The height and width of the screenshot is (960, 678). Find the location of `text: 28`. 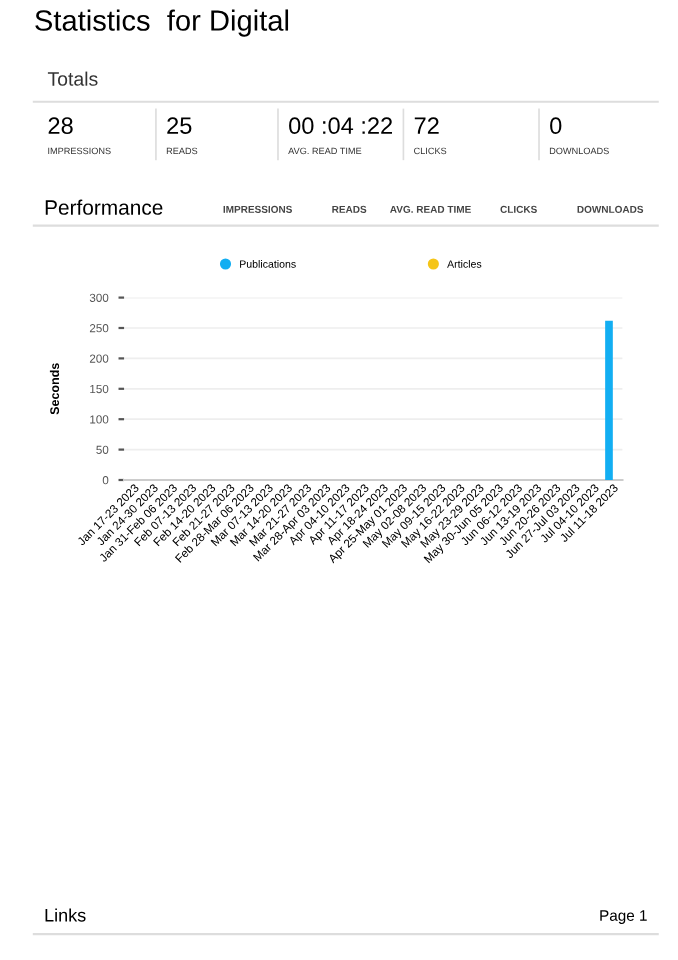

text: 28 is located at coordinates (60, 126).